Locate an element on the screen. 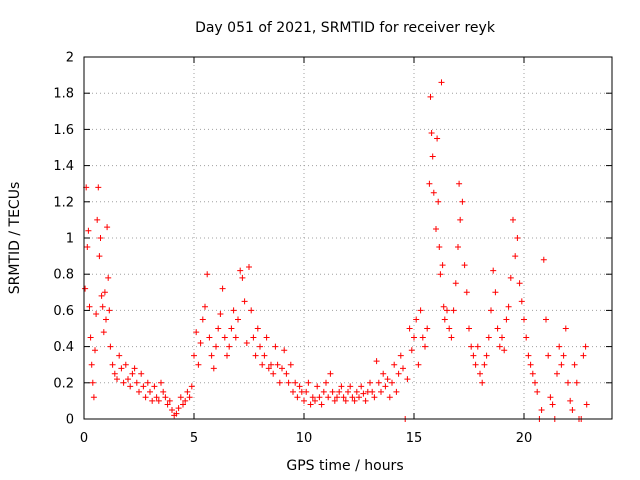 The image size is (640, 480). y-tick-label: 1.2 is located at coordinates (63, 202).